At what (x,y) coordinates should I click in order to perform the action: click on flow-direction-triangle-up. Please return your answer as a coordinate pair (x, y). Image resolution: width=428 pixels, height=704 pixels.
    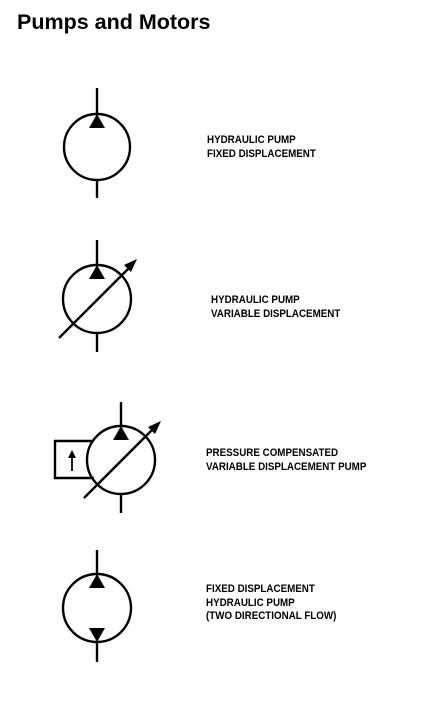
    Looking at the image, I should click on (97, 581).